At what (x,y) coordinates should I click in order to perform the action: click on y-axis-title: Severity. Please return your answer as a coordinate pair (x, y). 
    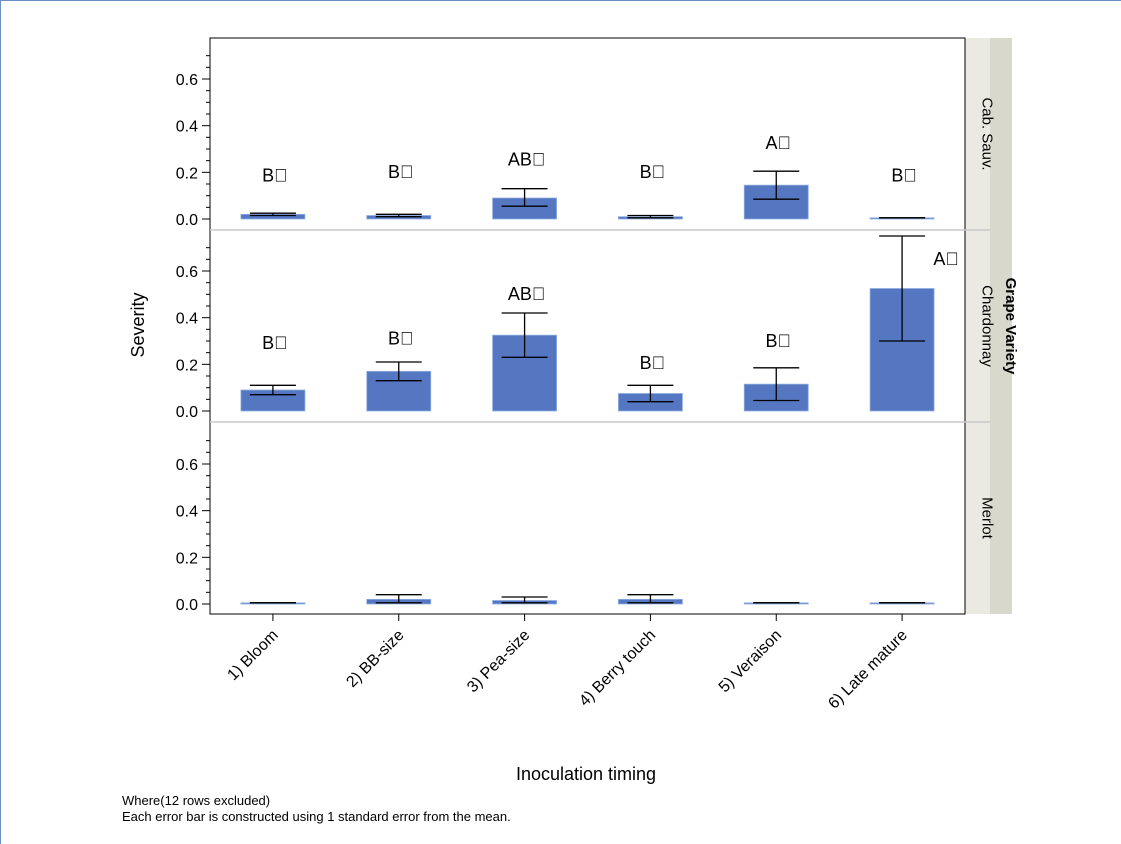
    Looking at the image, I should click on (138, 324).